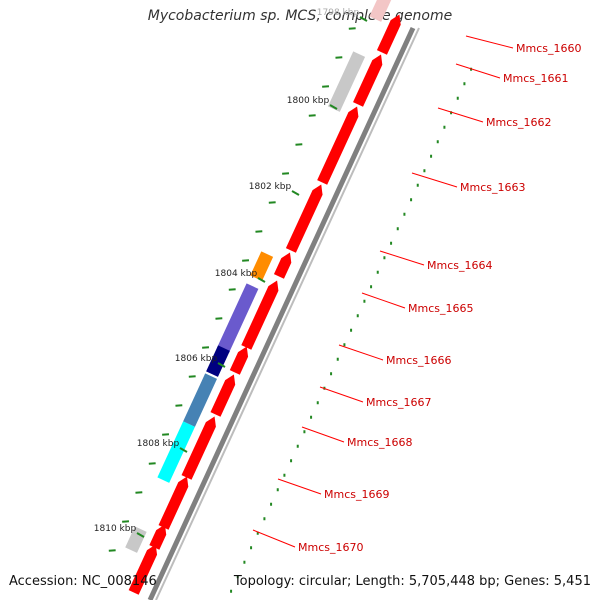  Describe the element at coordinates (158, 444) in the screenshot. I see `tick-label: 1808 kbp` at that location.